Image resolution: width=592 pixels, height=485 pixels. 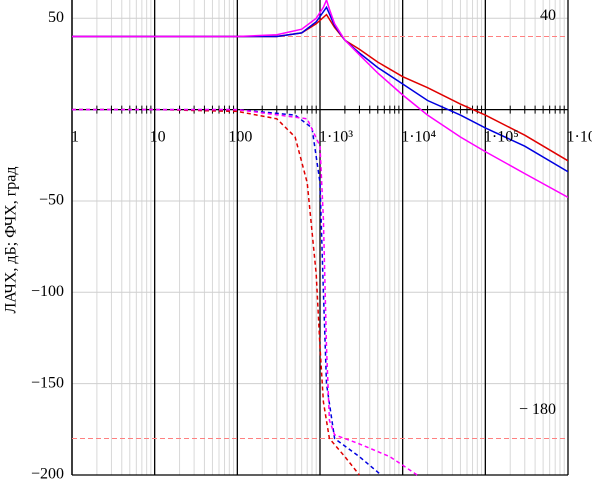 I want to click on x-tick-label: 100, so click(x=240, y=136).